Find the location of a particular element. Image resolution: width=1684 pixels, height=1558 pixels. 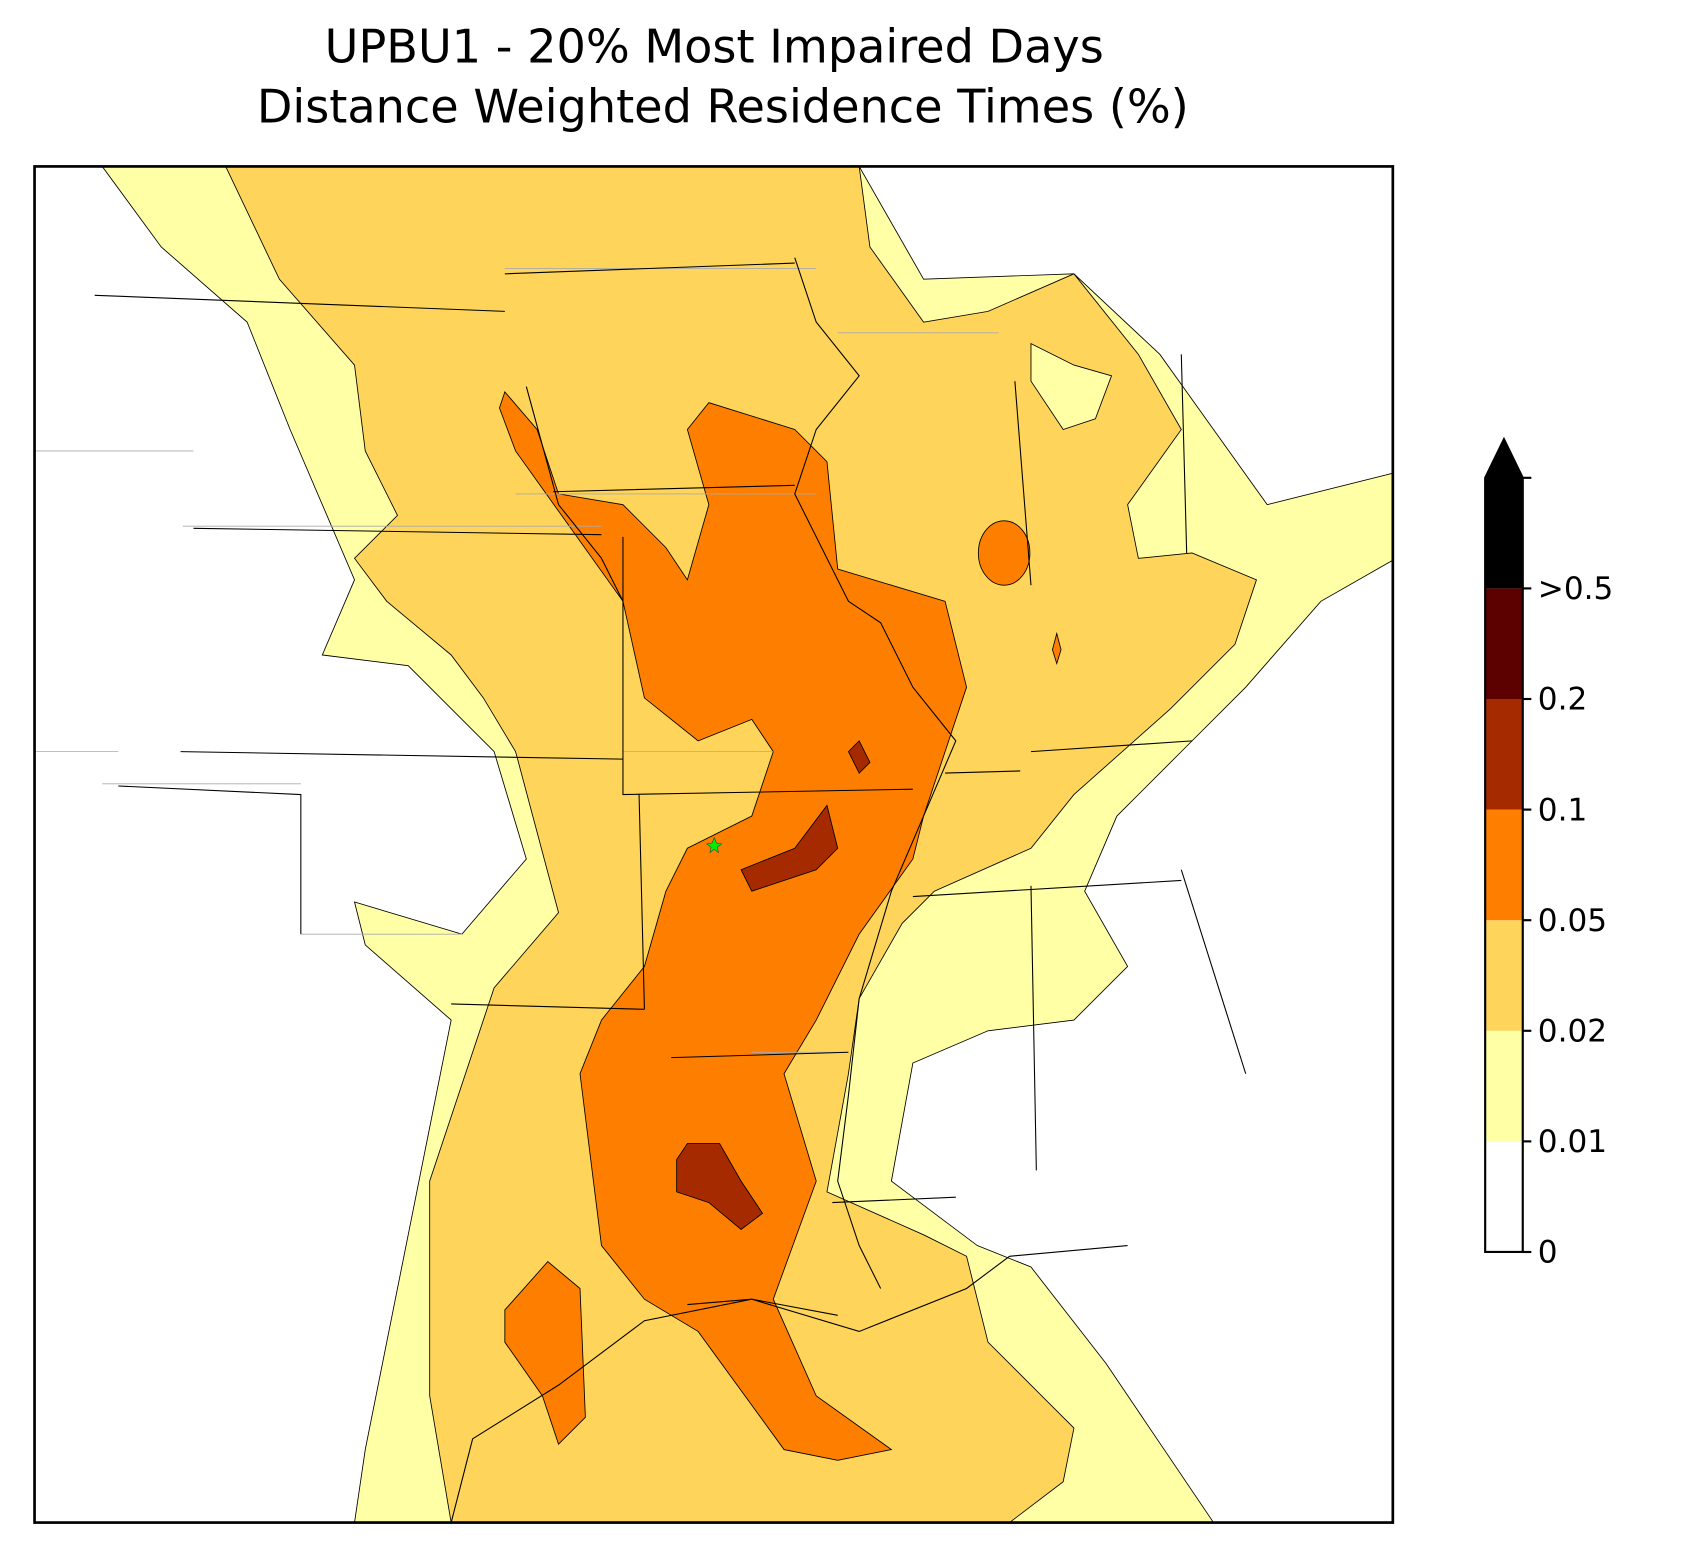

colorbar-outline is located at coordinates (1504, 845).